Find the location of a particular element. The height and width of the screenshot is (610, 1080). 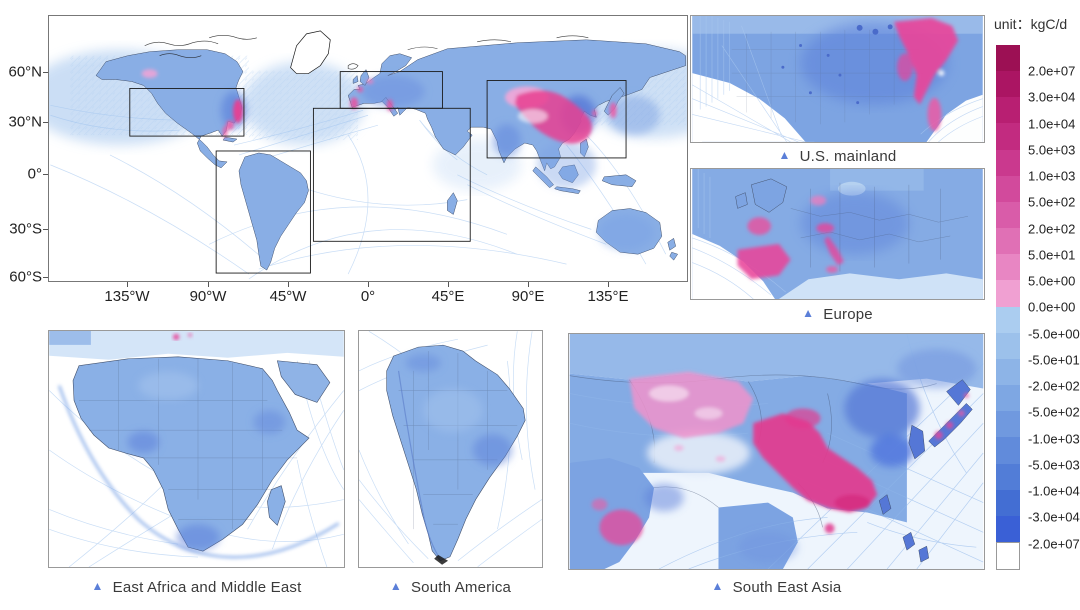

x-axis-label: 135°W is located at coordinates (127, 296).